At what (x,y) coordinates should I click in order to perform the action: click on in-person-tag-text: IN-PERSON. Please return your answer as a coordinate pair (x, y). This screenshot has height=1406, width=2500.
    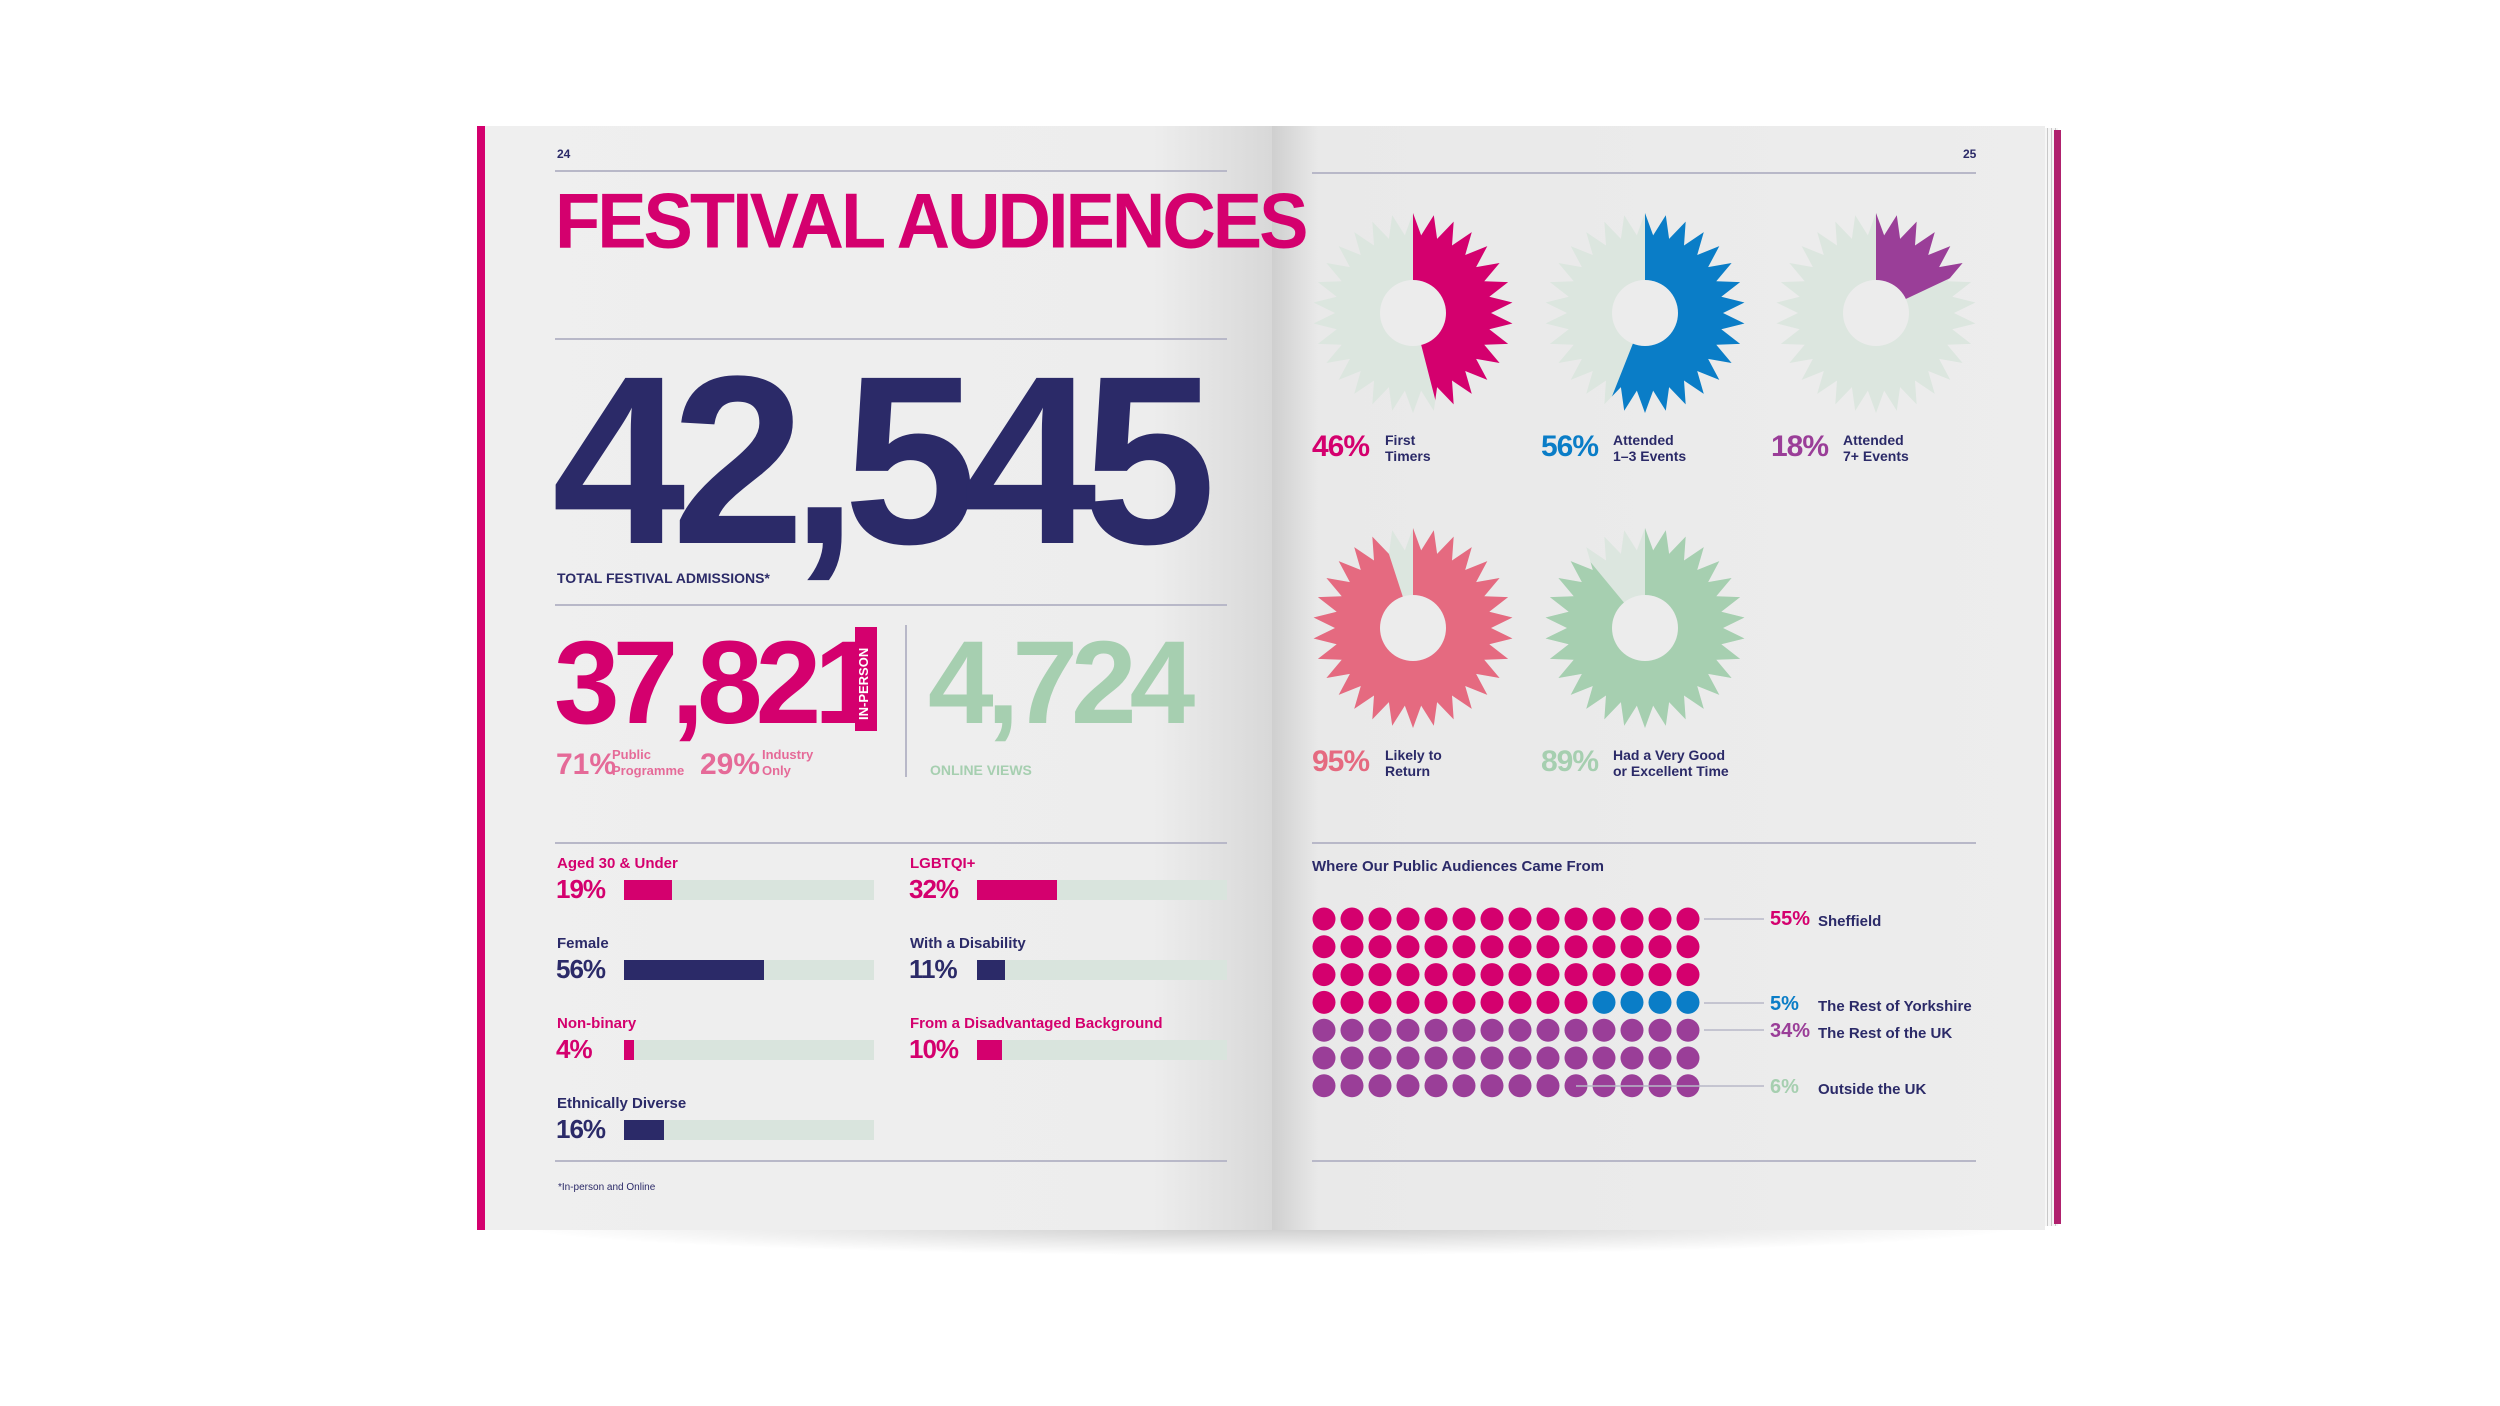
    Looking at the image, I should click on (863, 683).